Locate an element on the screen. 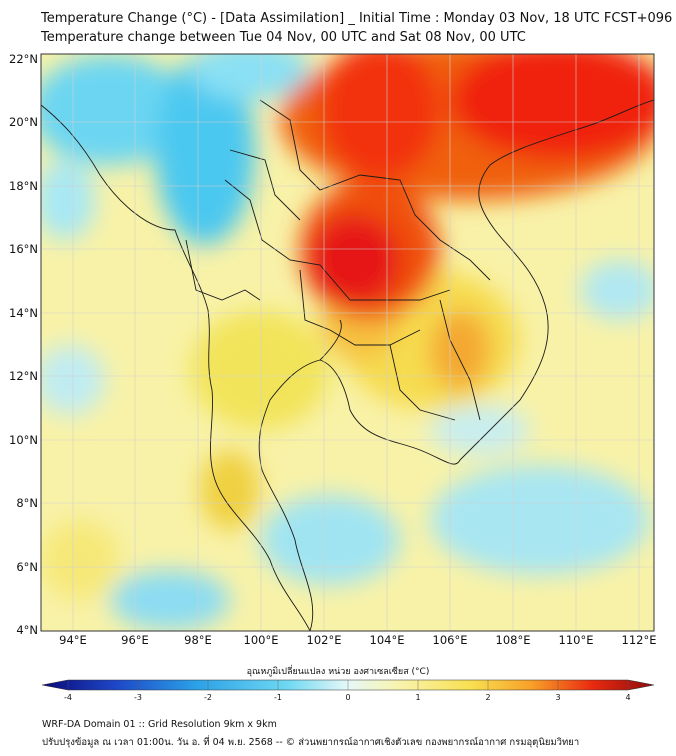  lat-label: 20°N is located at coordinates (23, 122).